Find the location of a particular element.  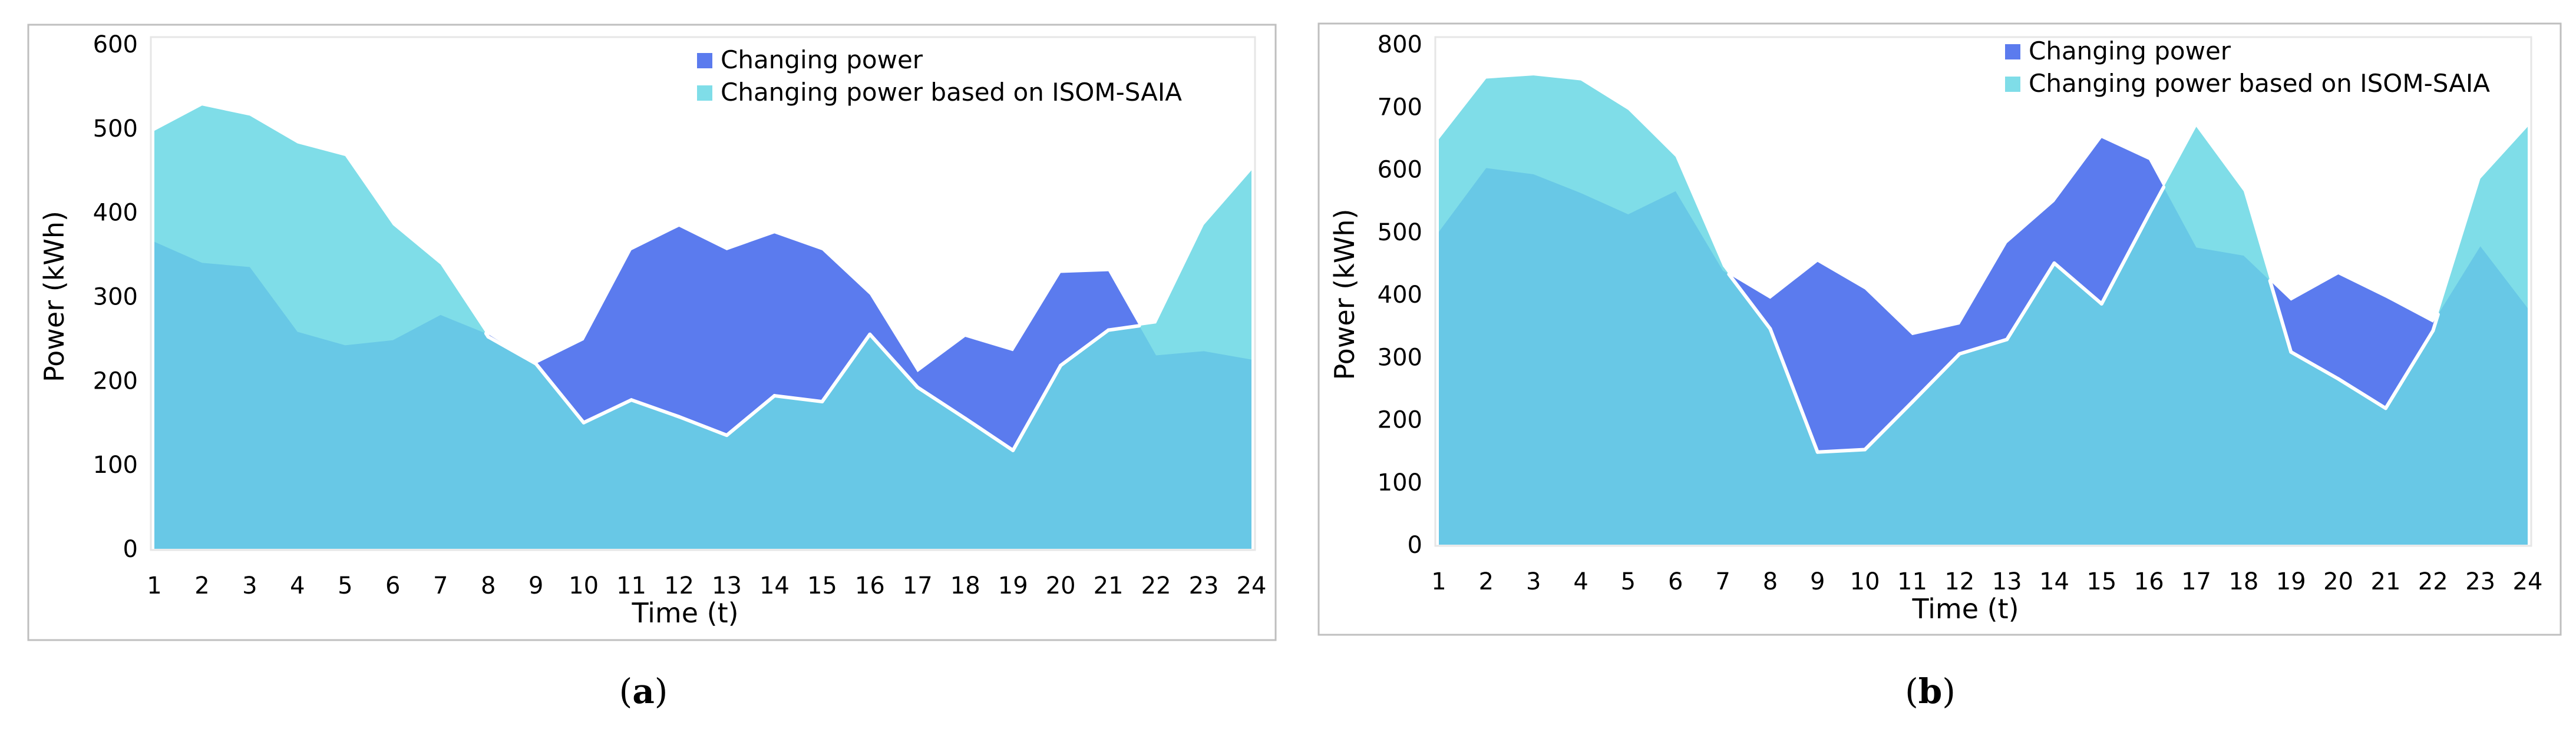

x-tick-label-a: 23 is located at coordinates (1204, 585).